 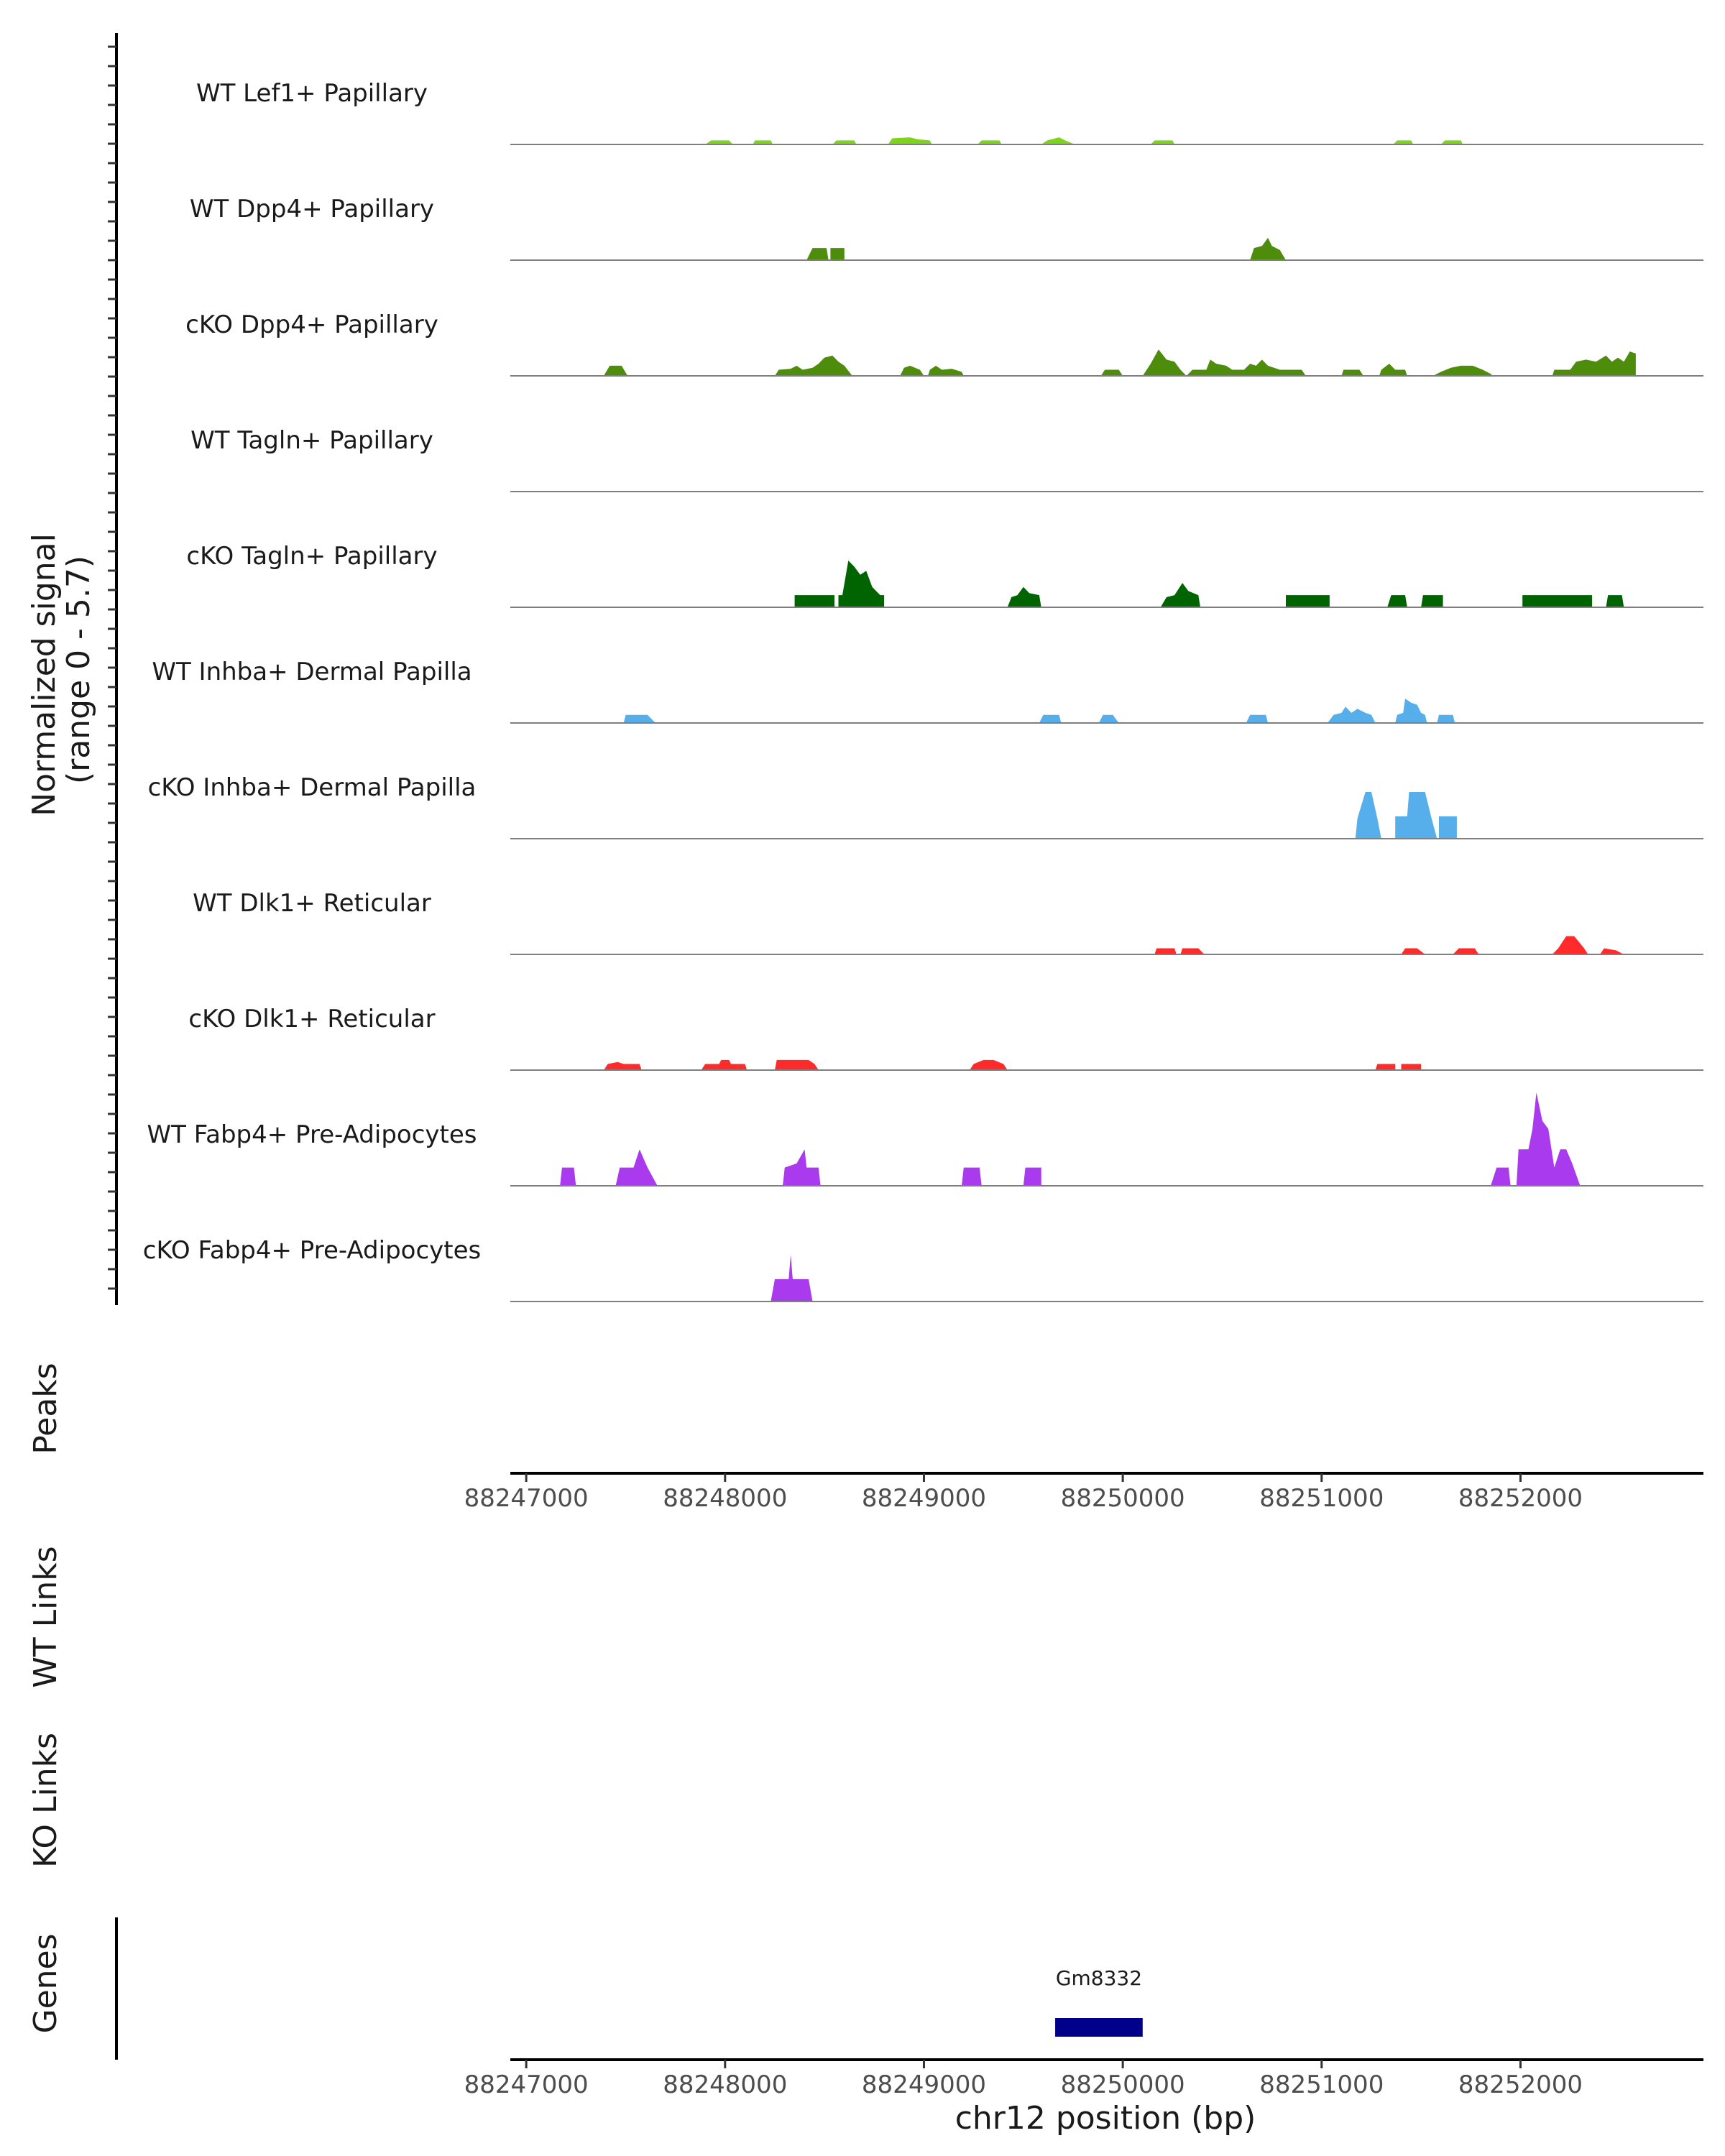 I want to click on track-wt-fabp4-pre-adipocytes: WT Fabp4+ Pre-Adipocytes, so click(x=925, y=1139).